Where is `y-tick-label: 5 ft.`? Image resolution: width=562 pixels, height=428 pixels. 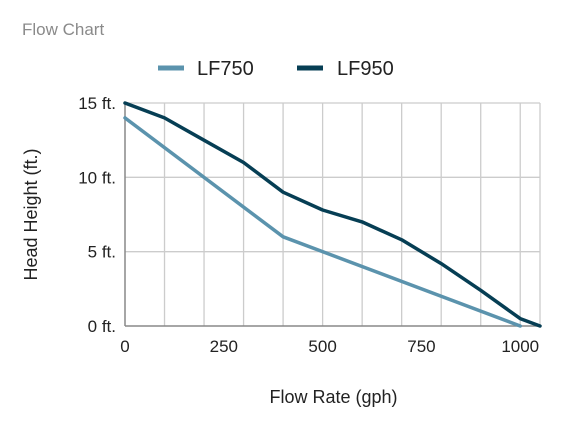 y-tick-label: 5 ft. is located at coordinates (102, 252).